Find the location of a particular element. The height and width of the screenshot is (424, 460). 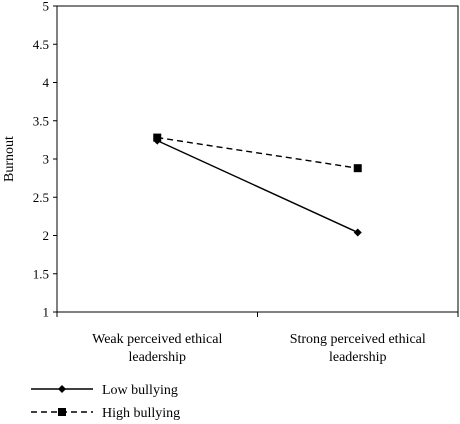

series-high-bullying is located at coordinates (257, 153).